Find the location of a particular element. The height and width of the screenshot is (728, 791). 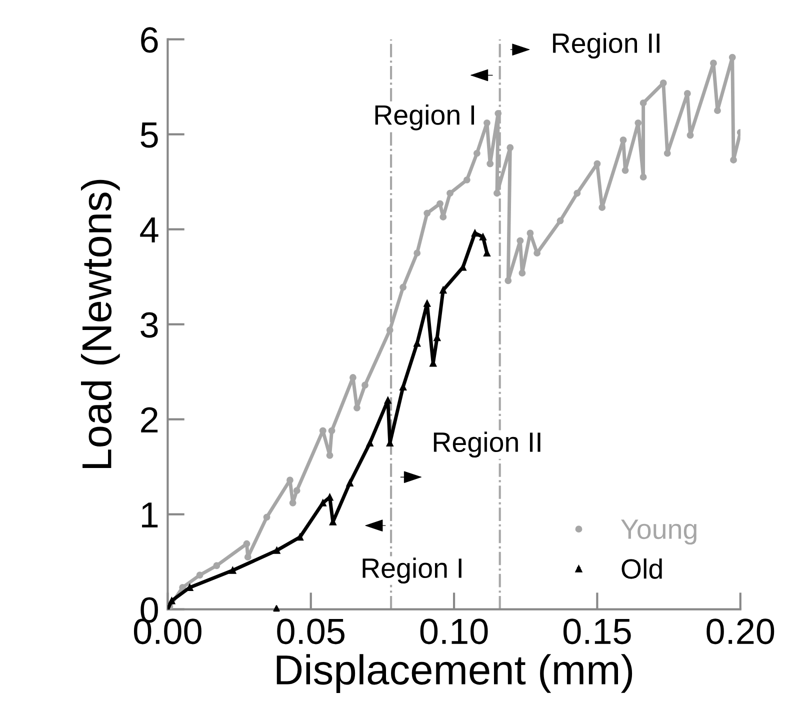

x-tick-label: 0.05 is located at coordinates (310, 631).